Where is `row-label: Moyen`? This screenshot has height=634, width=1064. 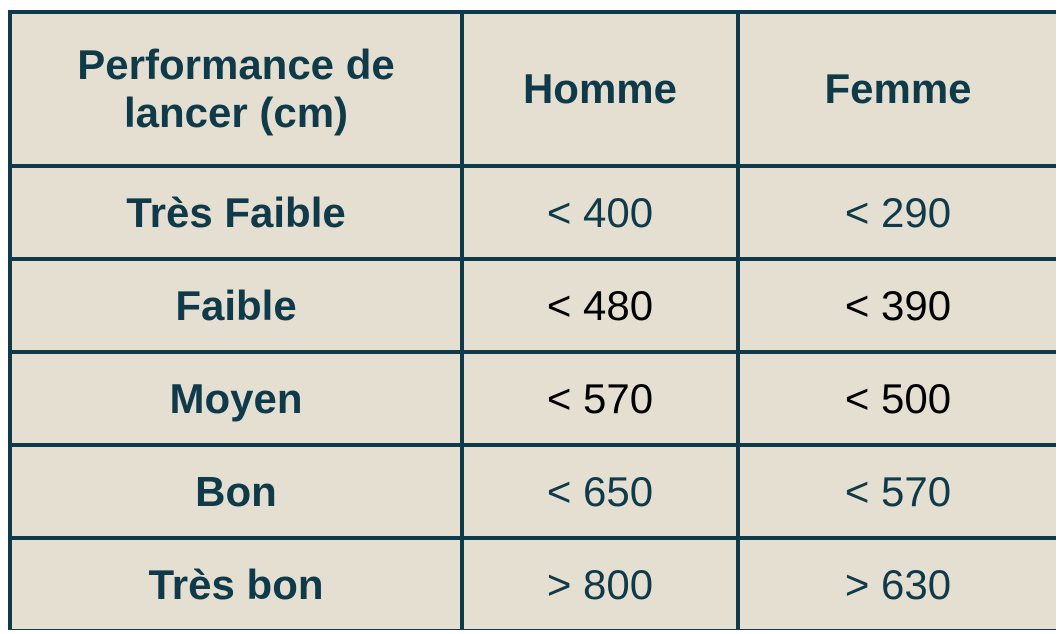 row-label: Moyen is located at coordinates (236, 398).